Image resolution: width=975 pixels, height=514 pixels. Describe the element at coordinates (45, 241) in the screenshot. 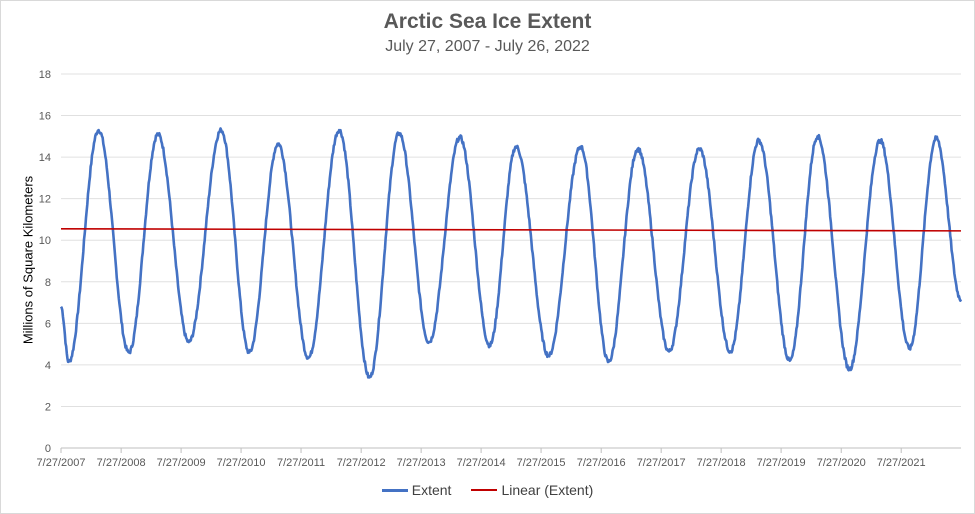

I see `y-tick-label: 10` at that location.